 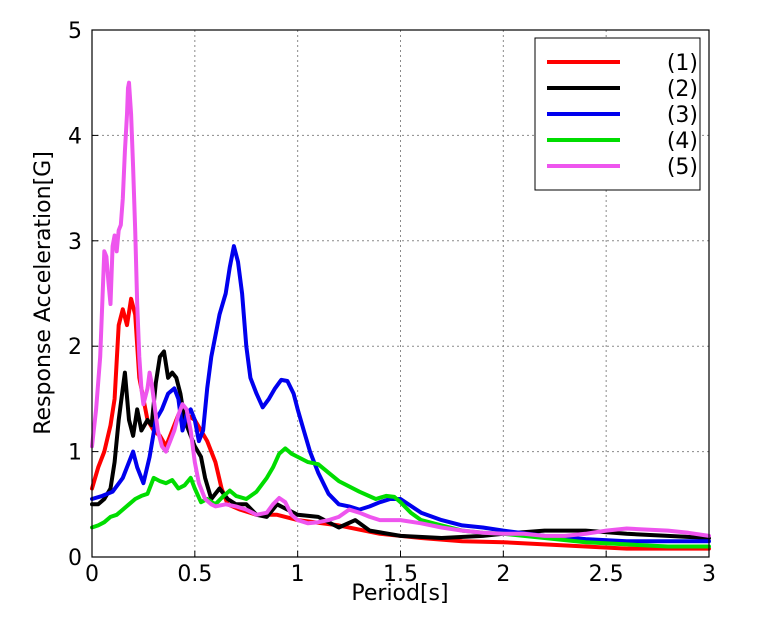 What do you see at coordinates (400, 574) in the screenshot?
I see `x-tick-label: 1.5` at bounding box center [400, 574].